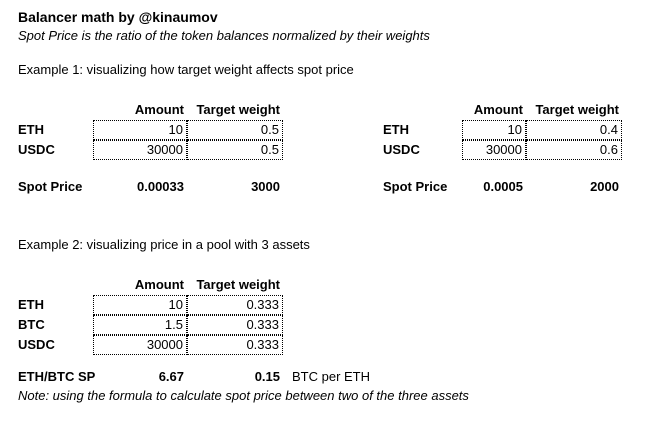 Image resolution: width=645 pixels, height=422 pixels. I want to click on eth-btc-sp-value-a: 6.67, so click(171, 376).